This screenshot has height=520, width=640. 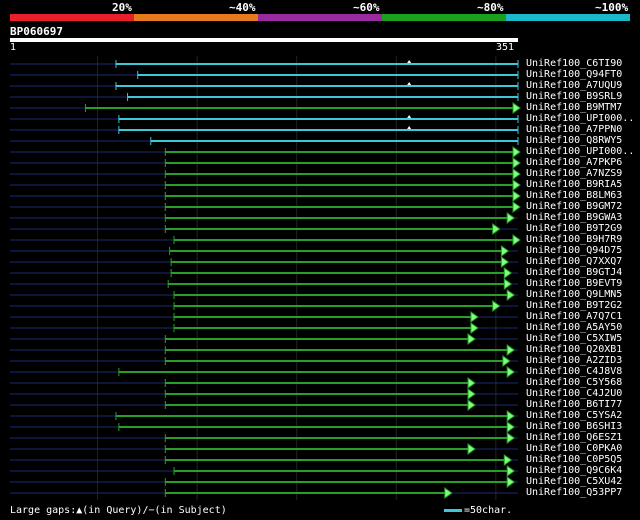 I want to click on hit-label: UniRef100_Q7XXQ7, so click(x=574, y=261).